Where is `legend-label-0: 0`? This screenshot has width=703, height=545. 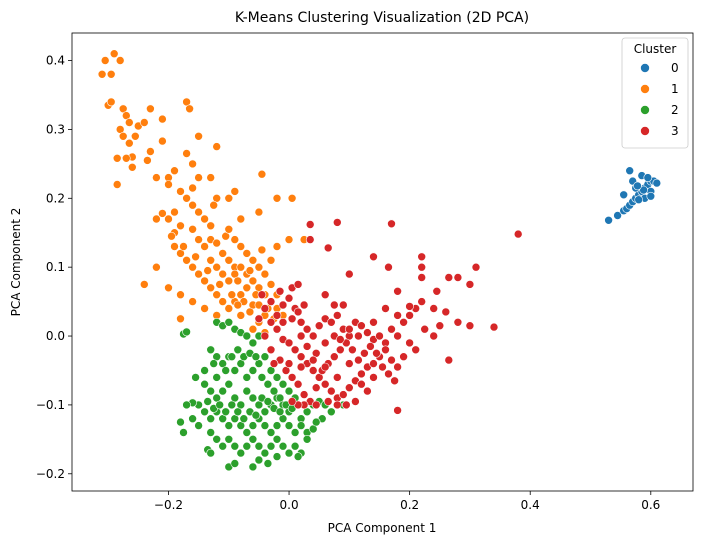
legend-label-0: 0 is located at coordinates (675, 68).